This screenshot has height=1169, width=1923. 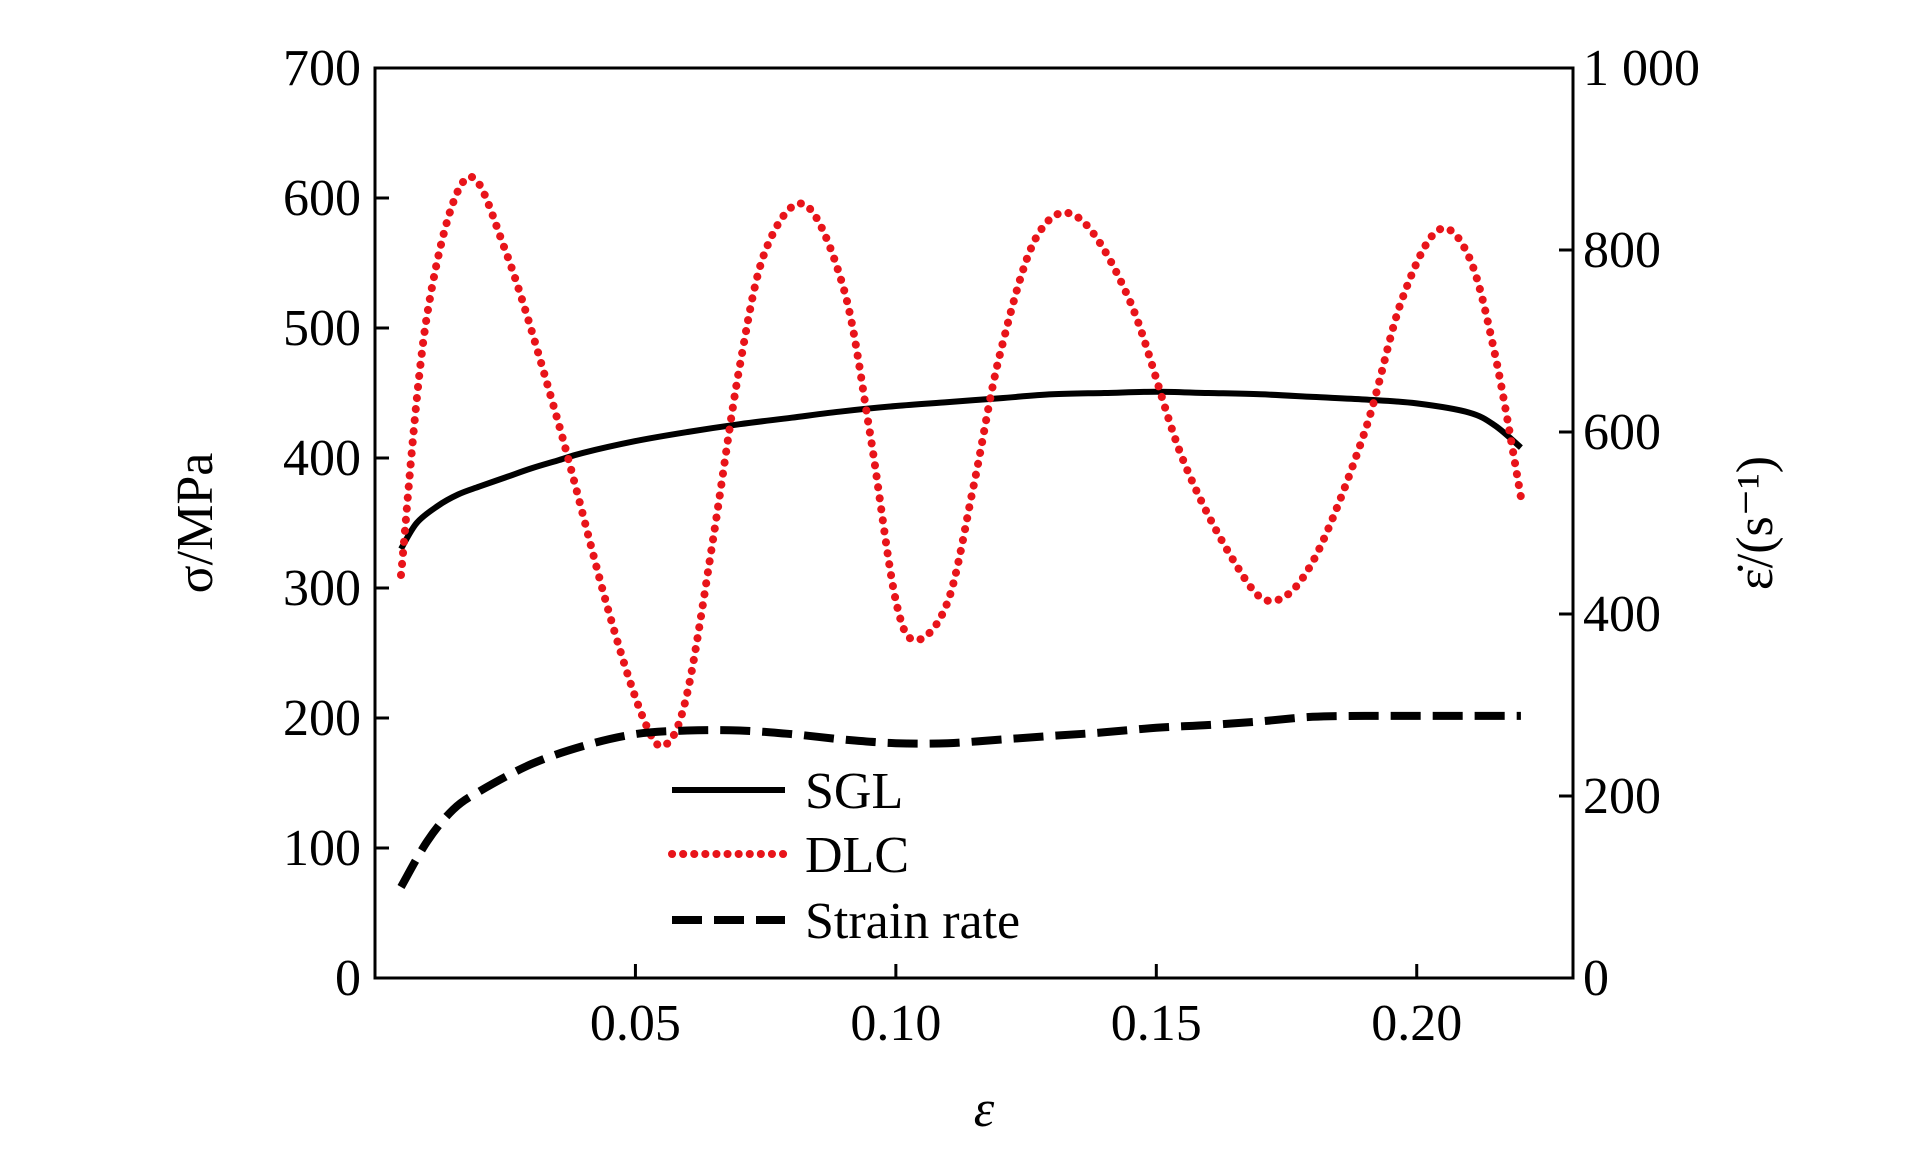 What do you see at coordinates (1596, 978) in the screenshot?
I see `right-y-tick-label: 0` at bounding box center [1596, 978].